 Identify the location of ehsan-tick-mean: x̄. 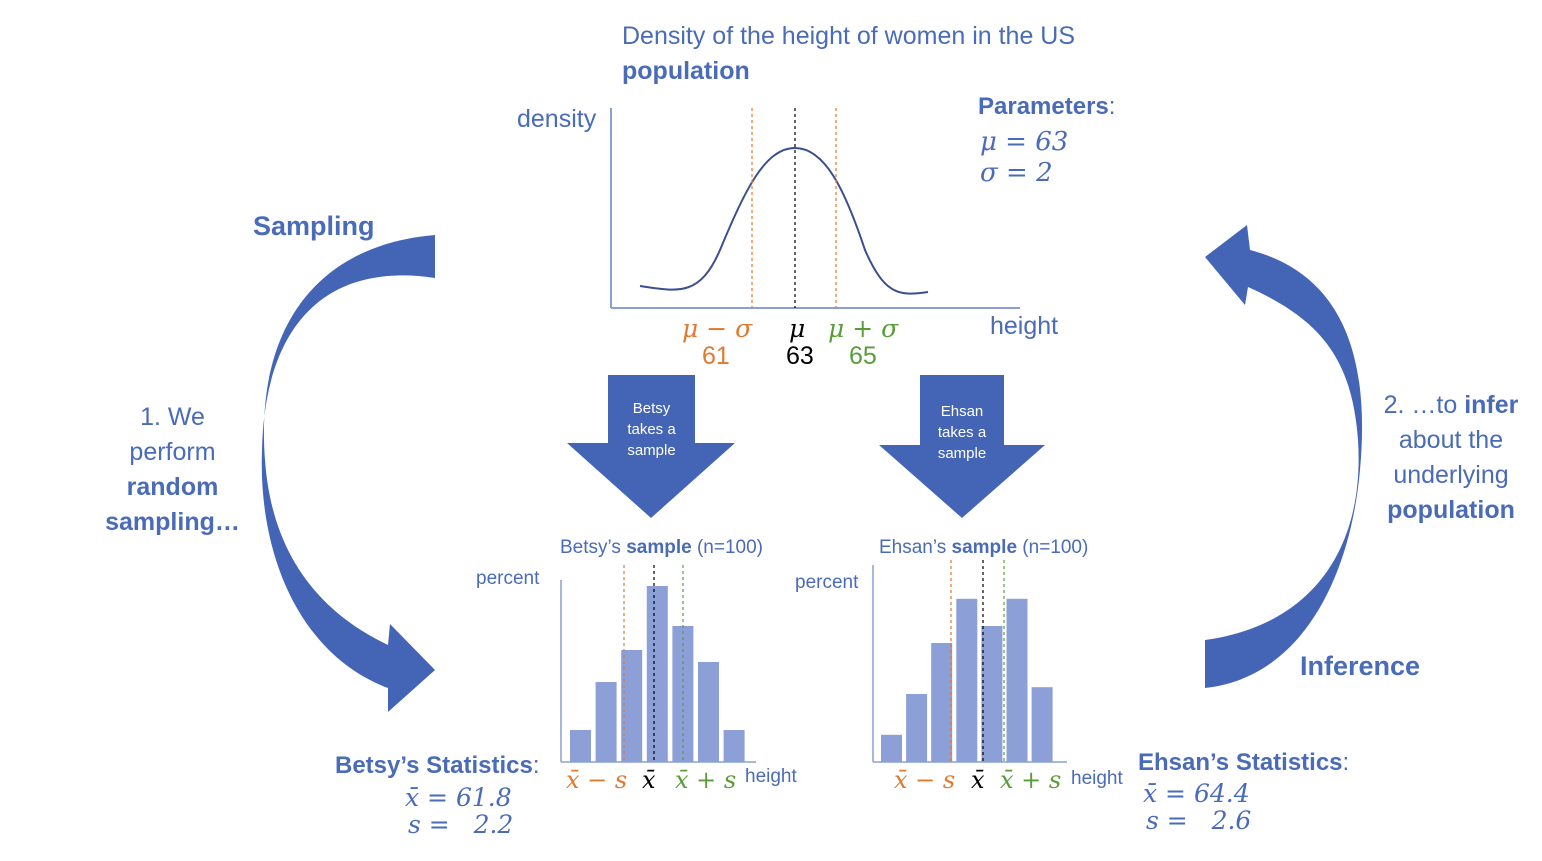
(978, 780).